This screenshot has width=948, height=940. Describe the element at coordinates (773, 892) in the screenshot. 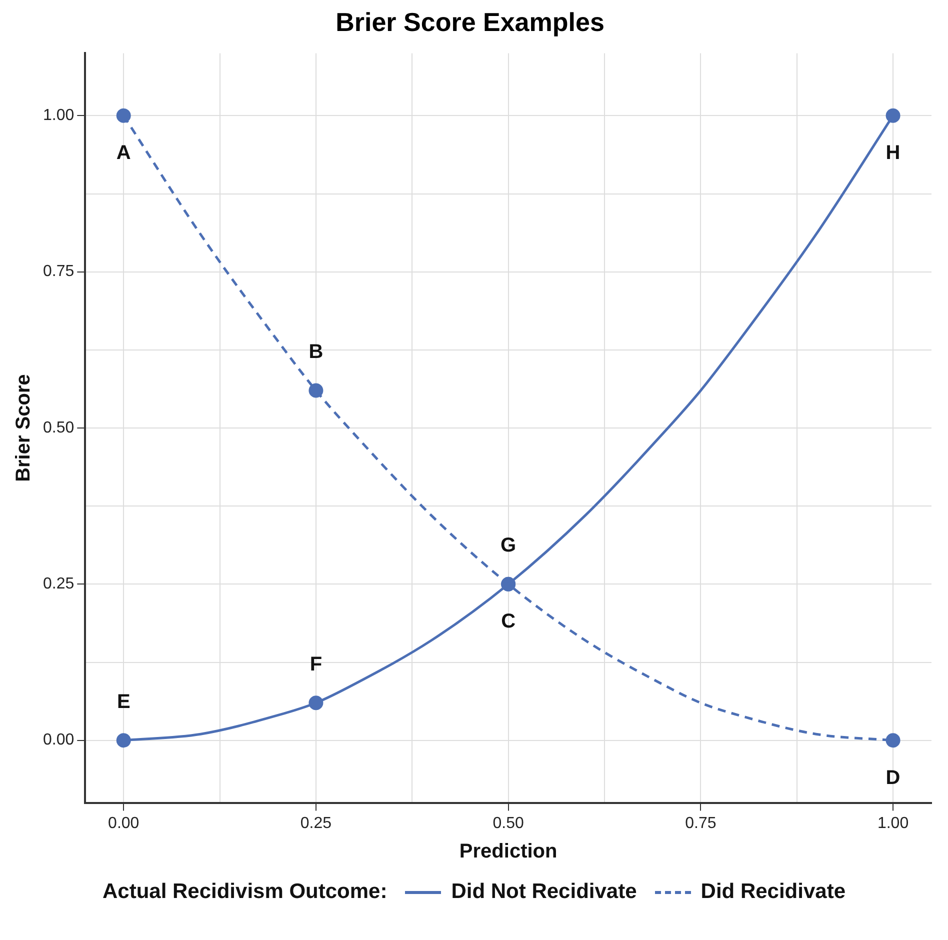

I see `legend-label: Did Recidivate` at that location.